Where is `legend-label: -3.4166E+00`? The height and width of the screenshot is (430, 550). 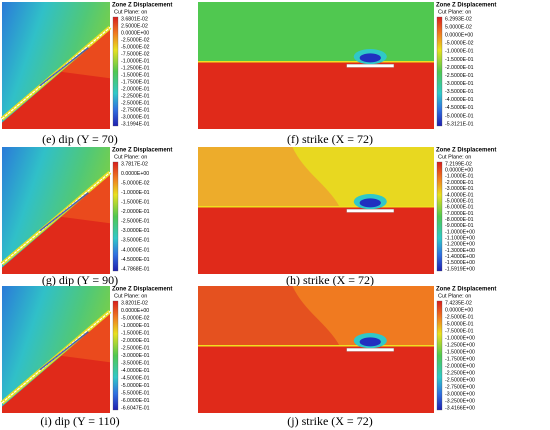 legend-label: -3.4166E+00 is located at coordinates (460, 408).